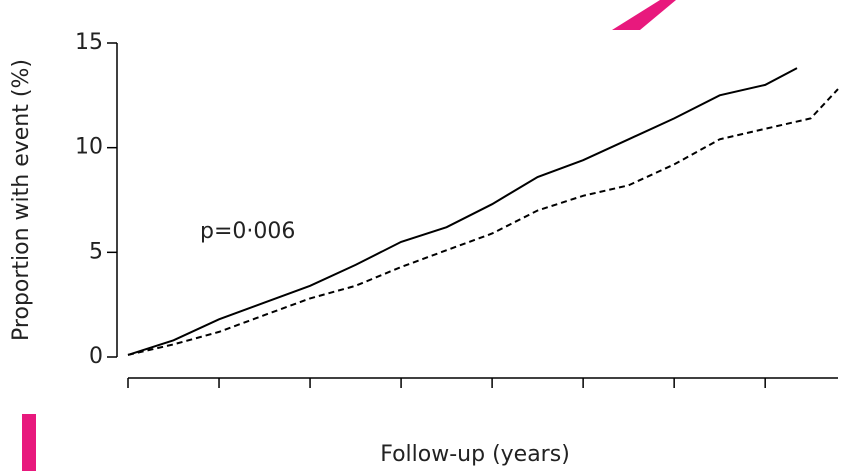 The image size is (856, 471). What do you see at coordinates (475, 454) in the screenshot?
I see `x-axis-label: Follow-up (years)` at bounding box center [475, 454].